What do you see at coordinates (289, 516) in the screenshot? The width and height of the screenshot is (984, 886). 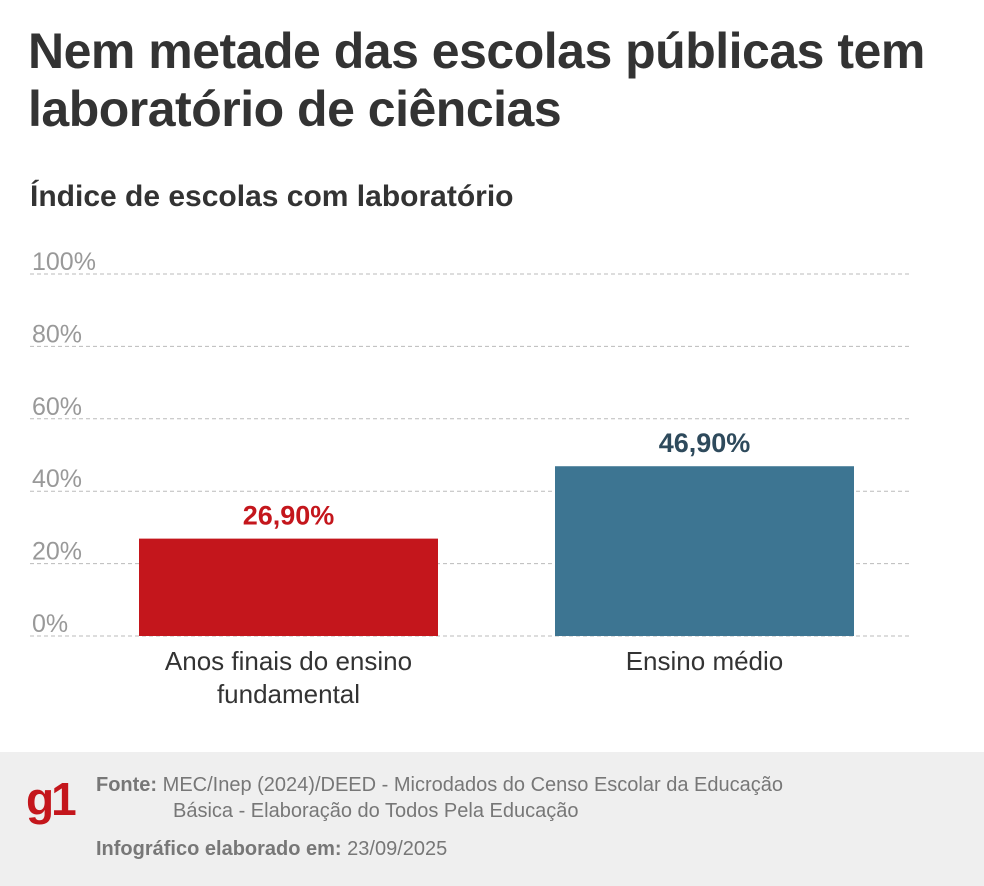 I see `data-label: 26,90%` at bounding box center [289, 516].